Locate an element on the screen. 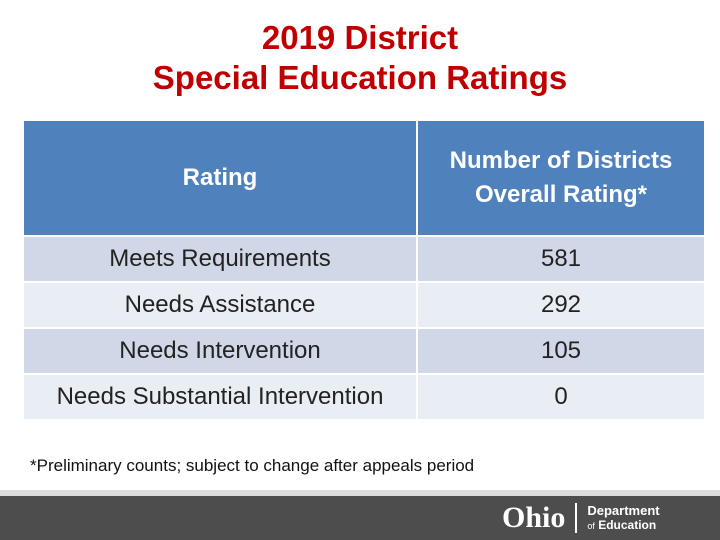 Image resolution: width=720 pixels, height=540 pixels. count-cell: 0 is located at coordinates (560, 397).